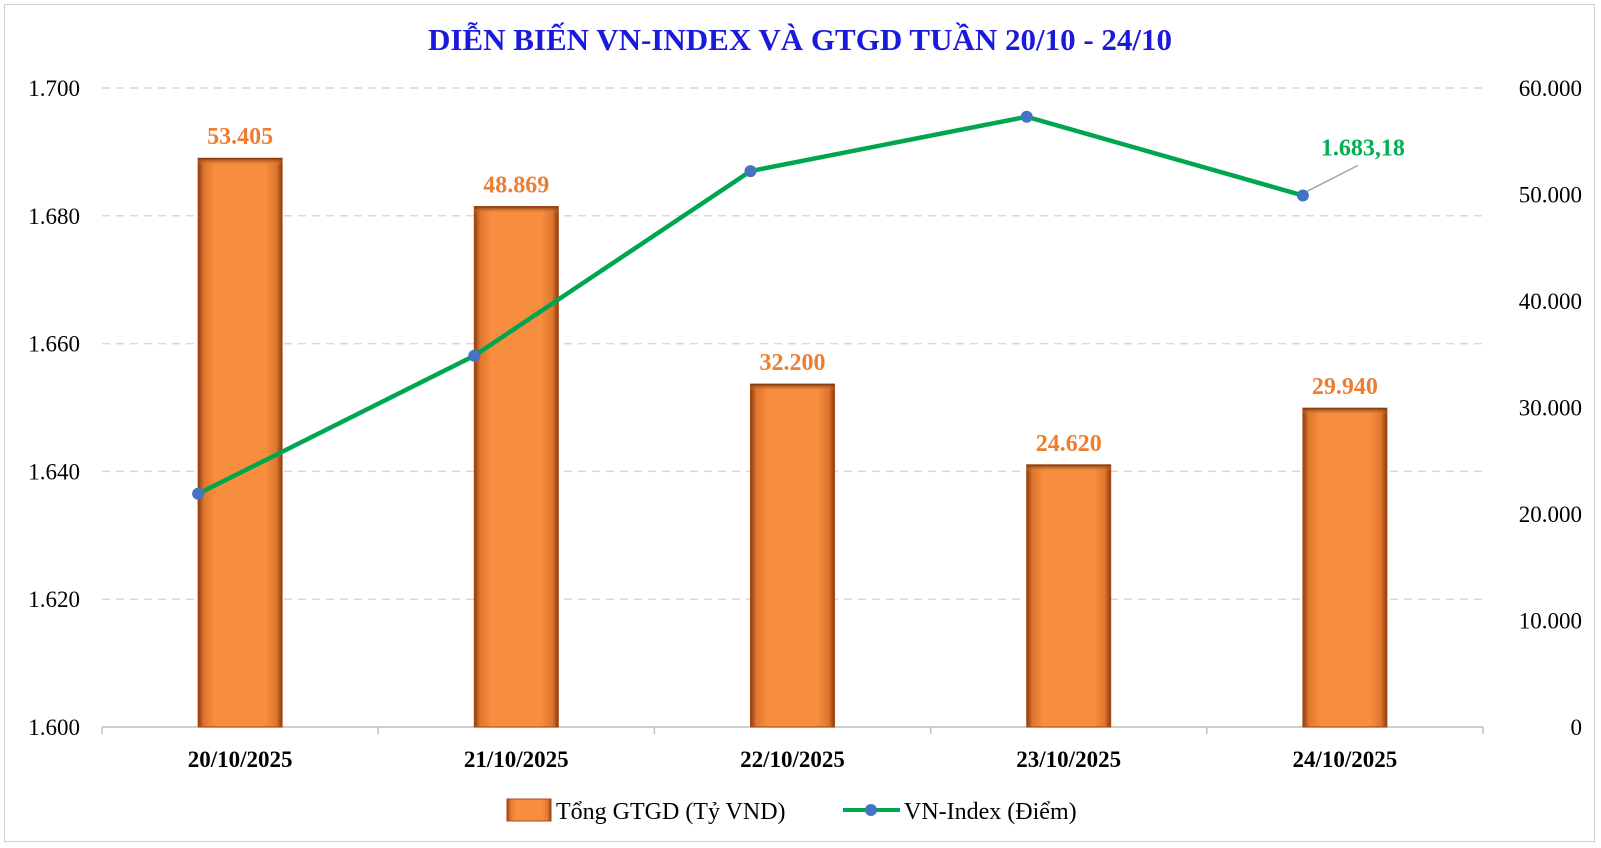 This screenshot has width=1601, height=848. Describe the element at coordinates (54, 471) in the screenshot. I see `y-left-tick-label: 1.640` at that location.